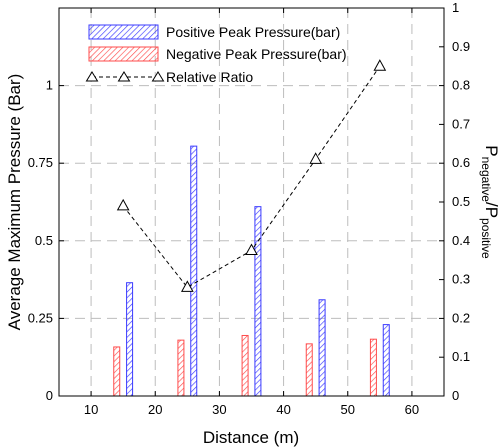 This screenshot has width=500, height=448. Describe the element at coordinates (40, 317) in the screenshot. I see `y-tick-label: 0.25` at that location.